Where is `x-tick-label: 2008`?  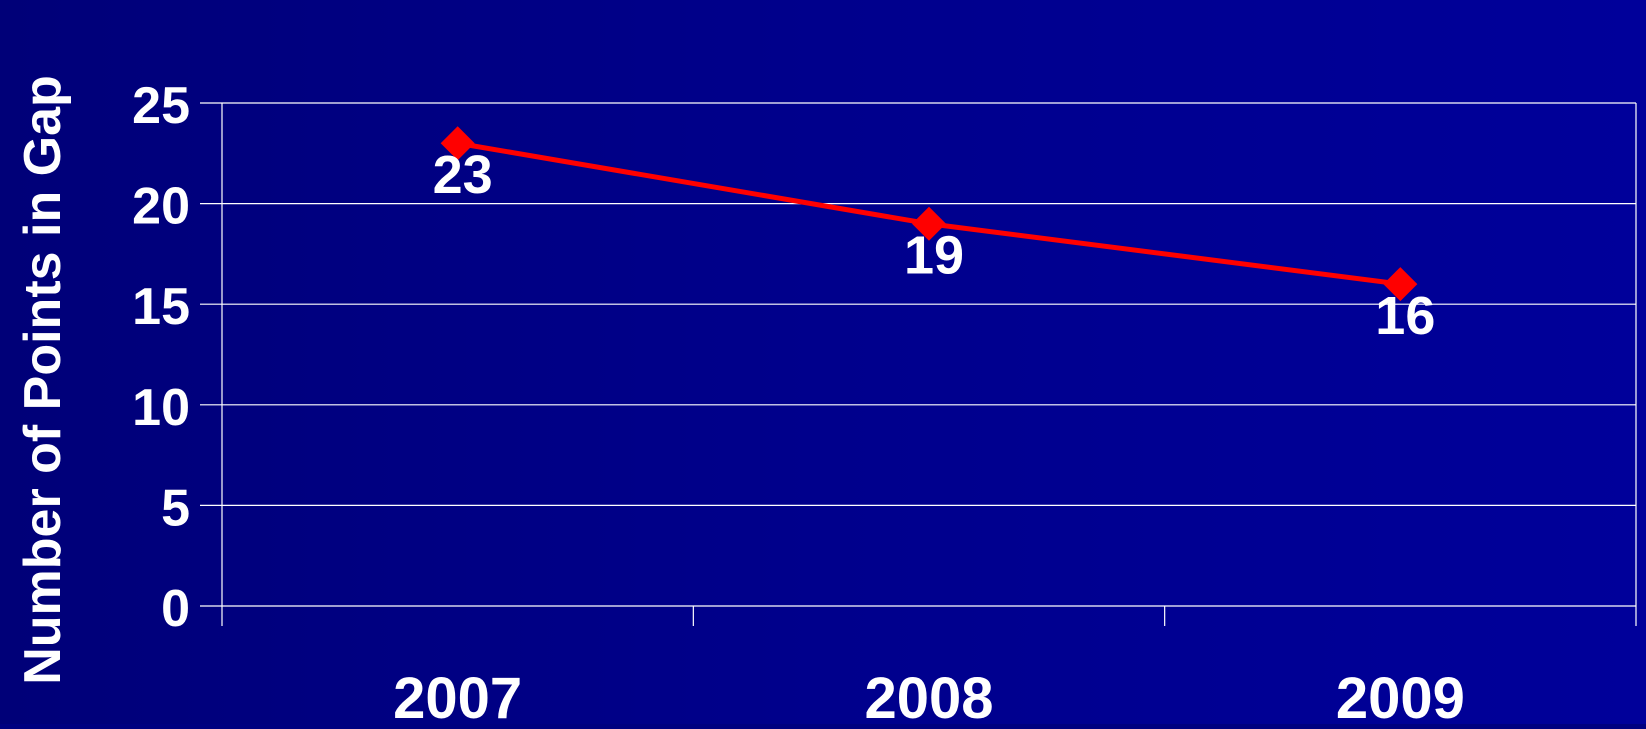
x-tick-label: 2008 is located at coordinates (928, 695).